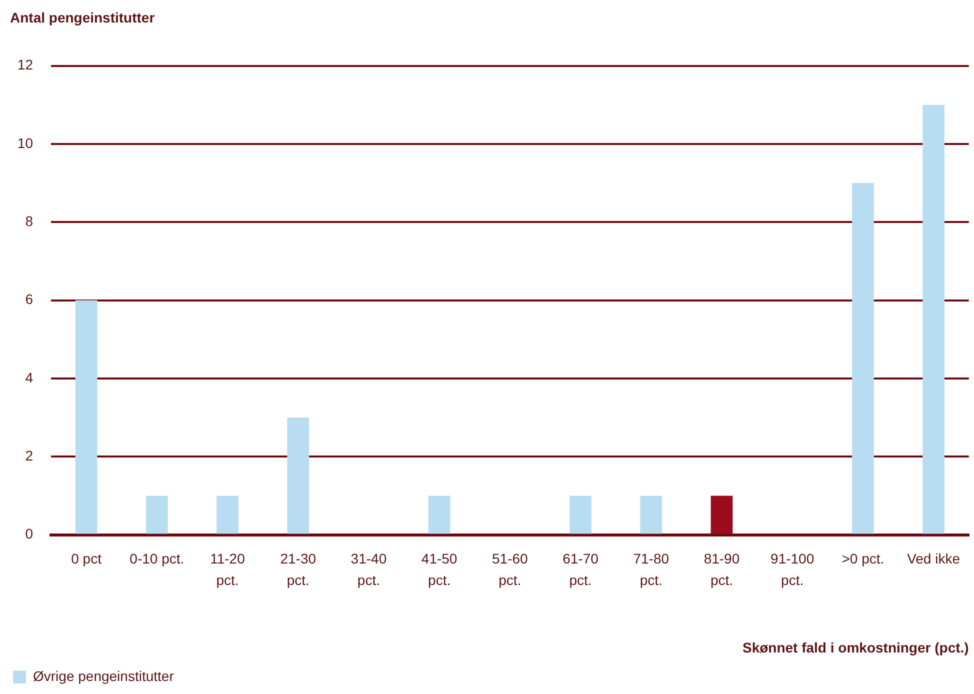 Image resolution: width=974 pixels, height=694 pixels. I want to click on y-tick-label: 10, so click(25, 142).